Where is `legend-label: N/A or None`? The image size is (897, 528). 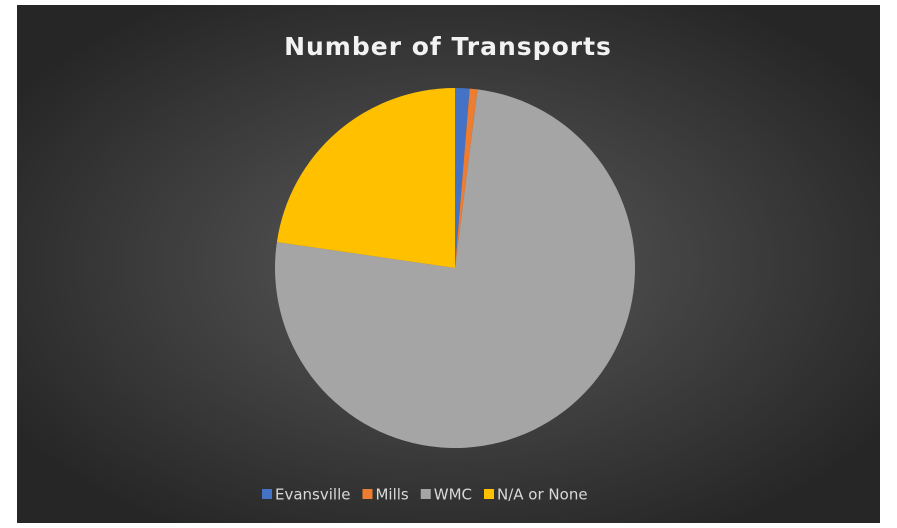
legend-label: N/A or None is located at coordinates (542, 495).